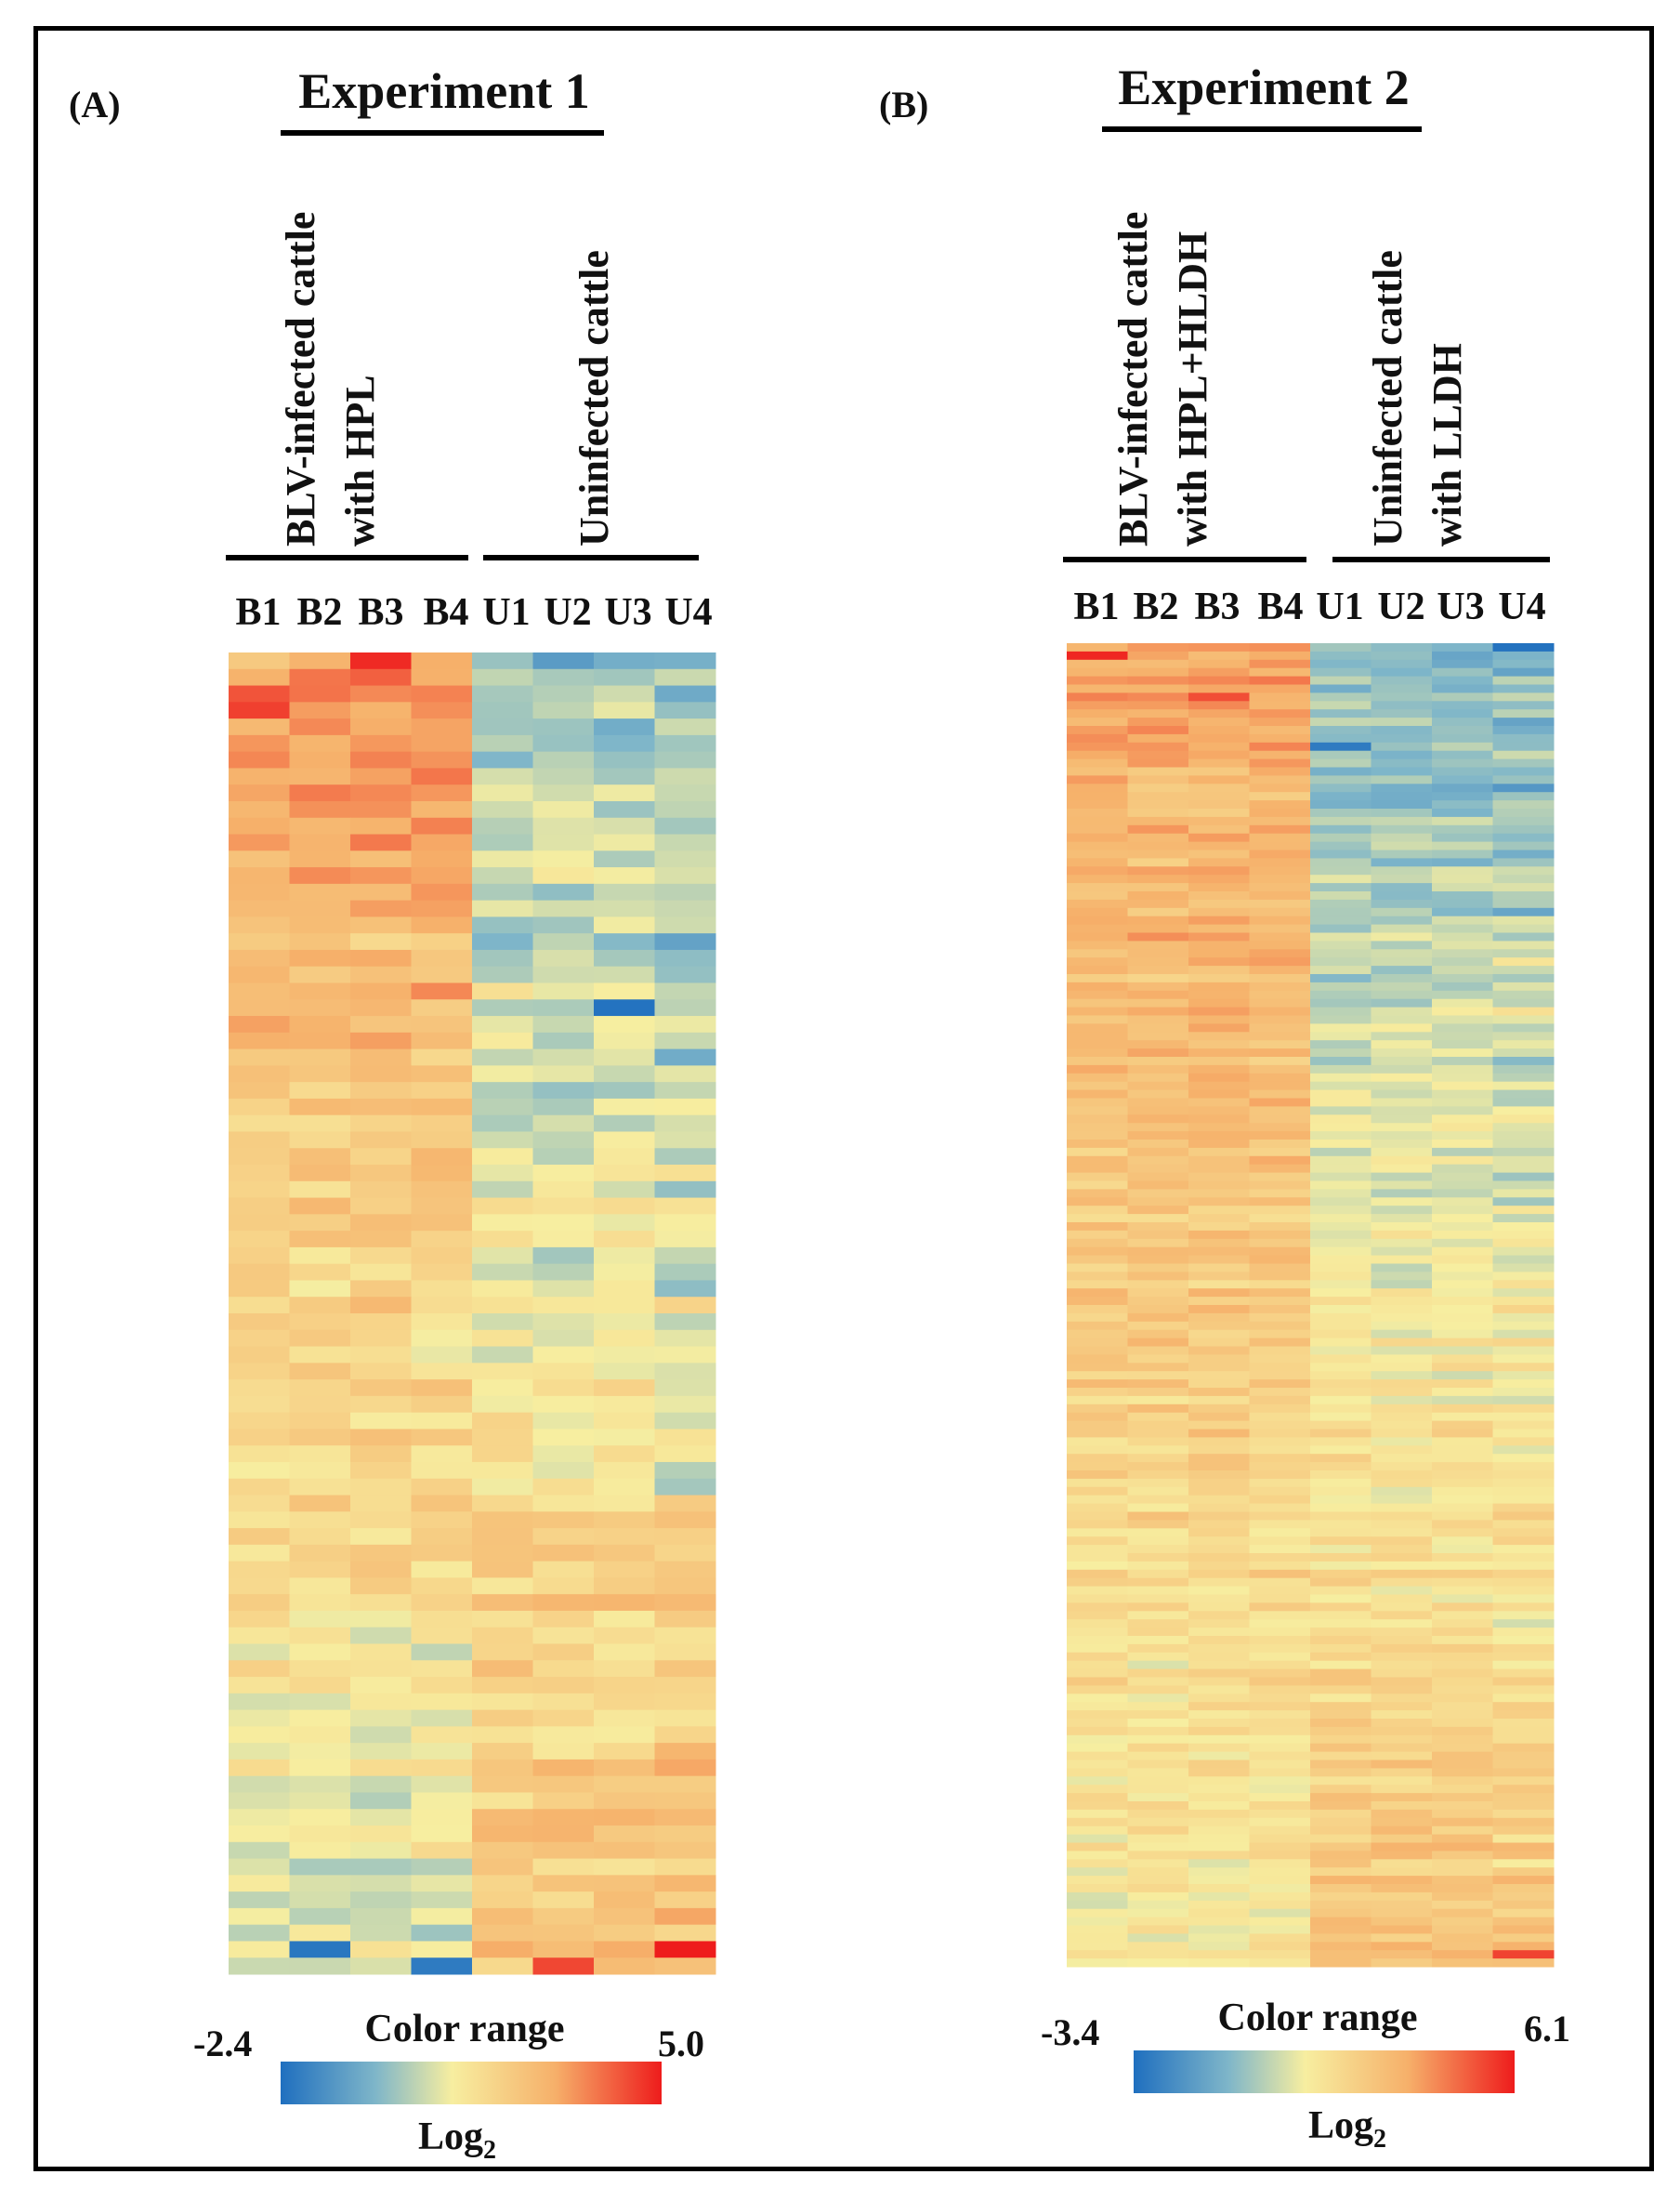  Describe the element at coordinates (1340, 2125) in the screenshot. I see `panel-b-legend-unit-main: Log` at that location.